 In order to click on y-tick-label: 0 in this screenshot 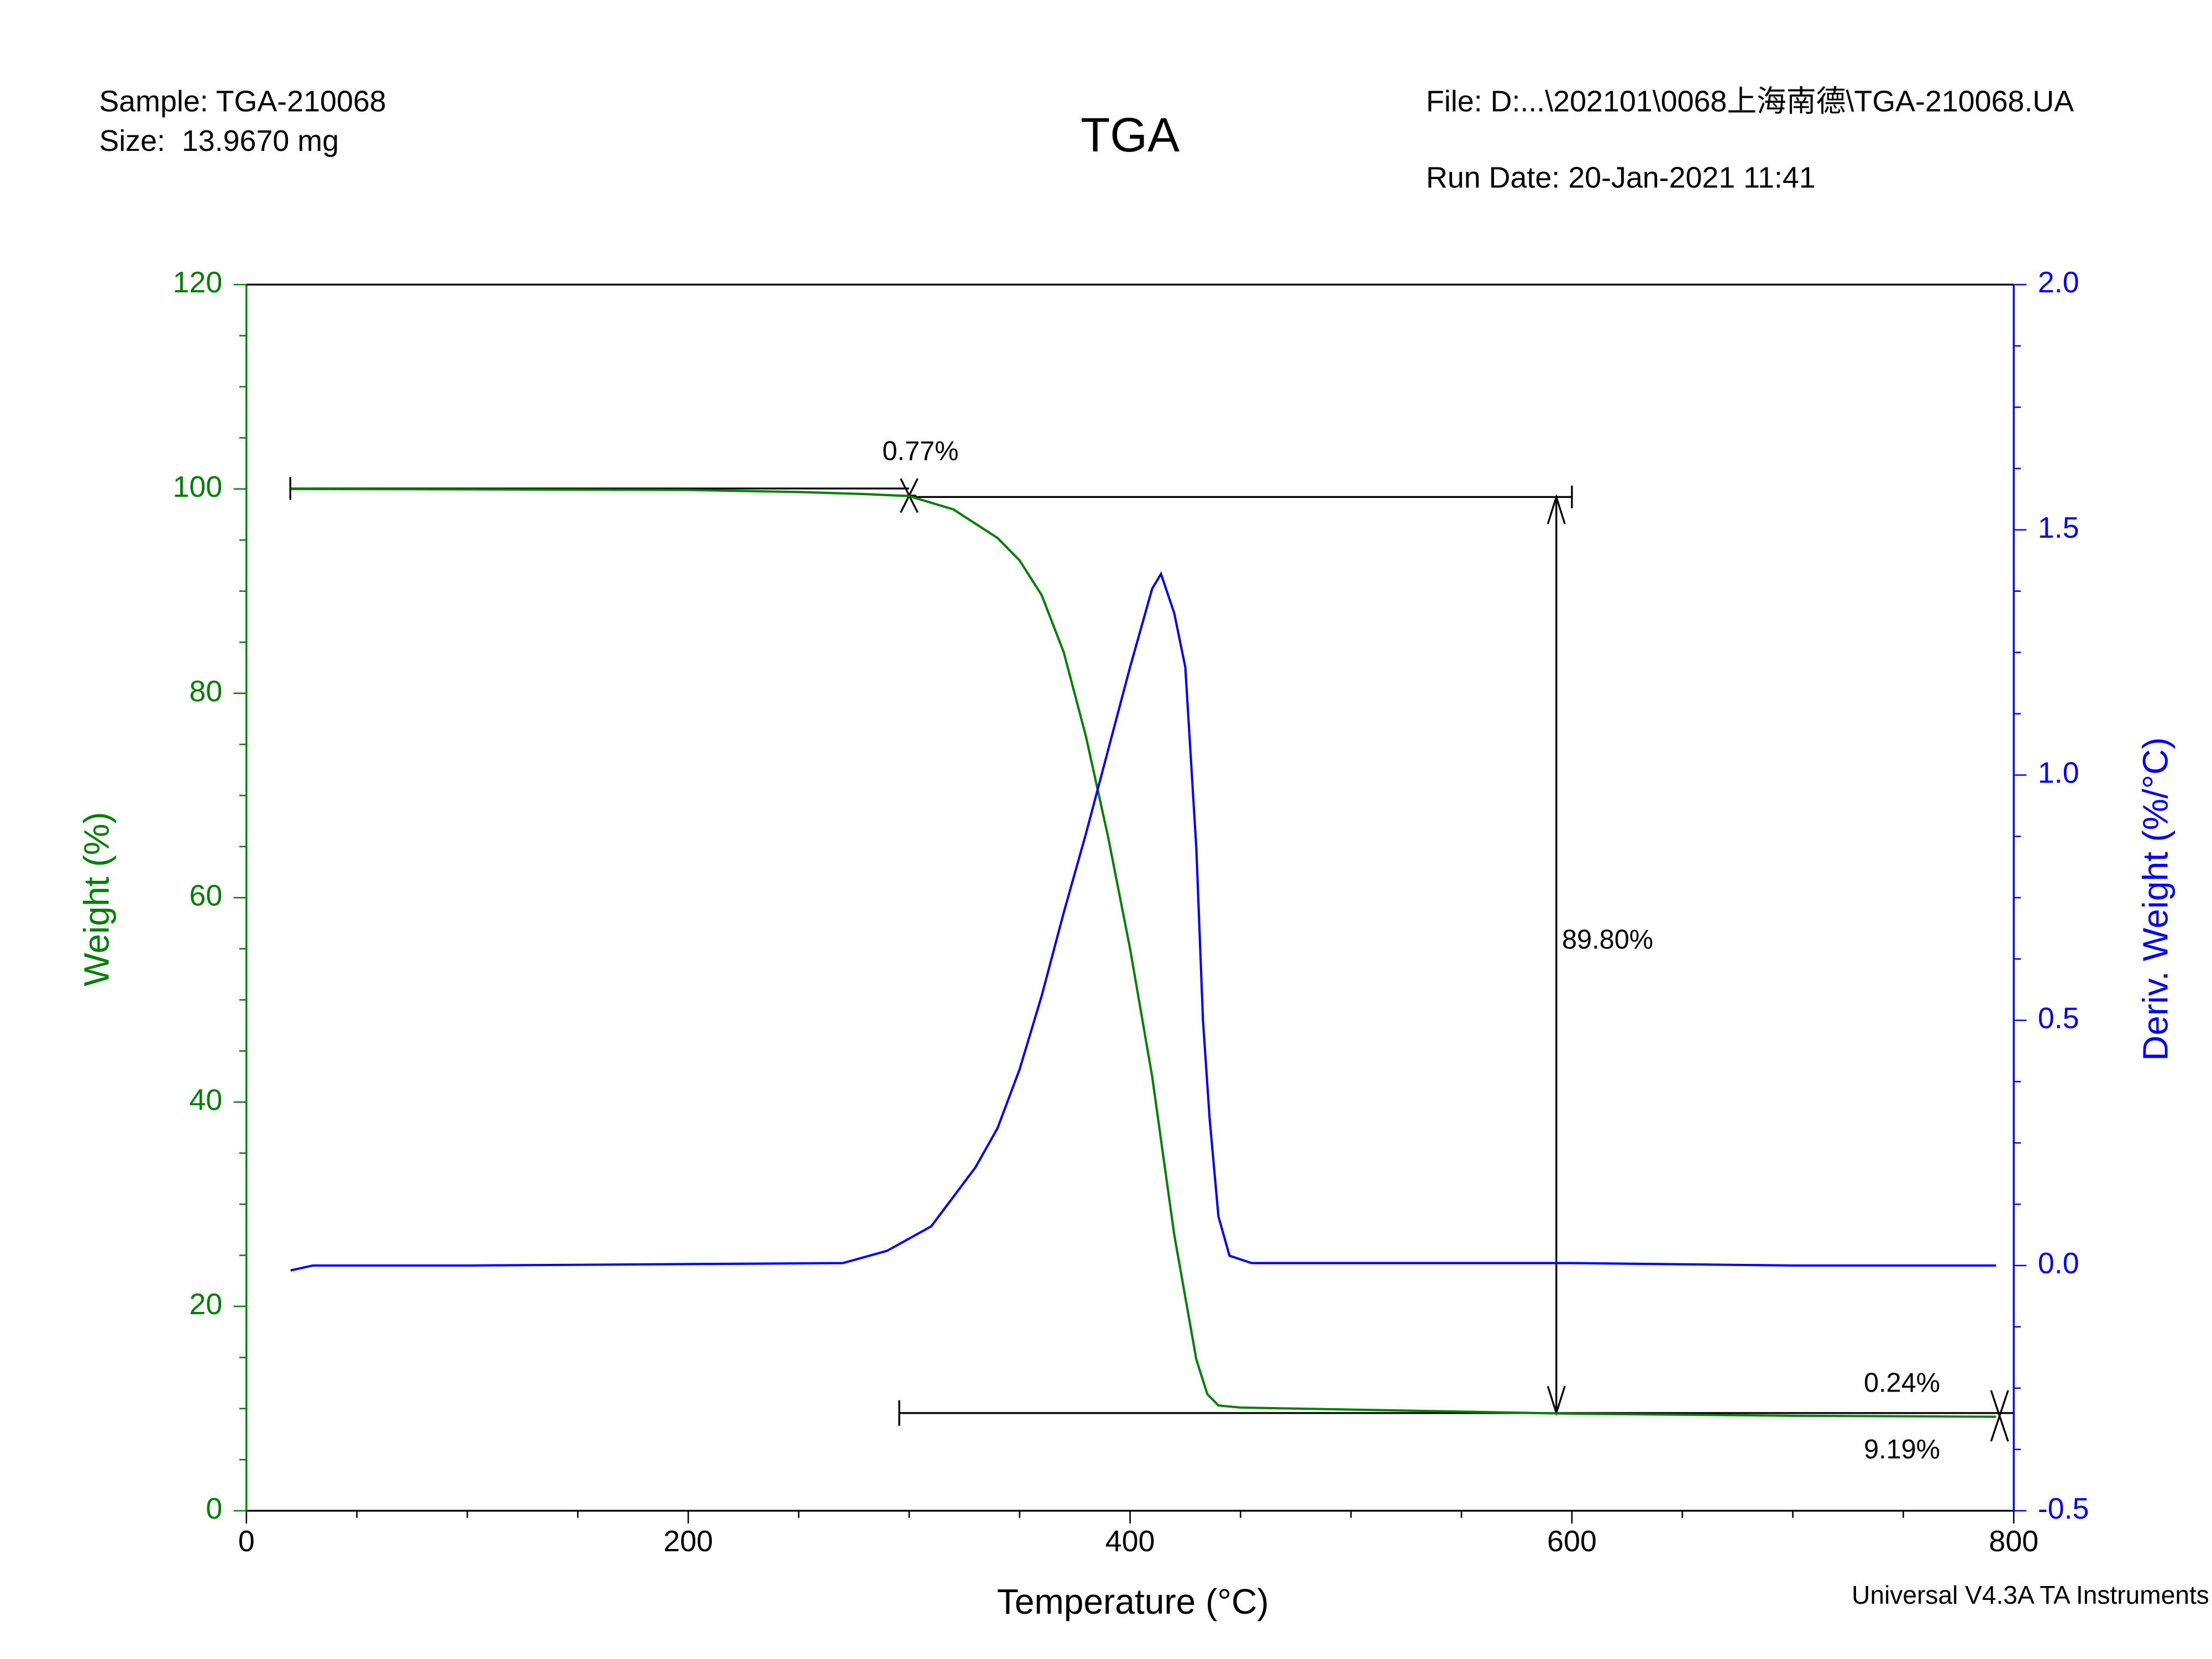, I will do `click(214, 1508)`.